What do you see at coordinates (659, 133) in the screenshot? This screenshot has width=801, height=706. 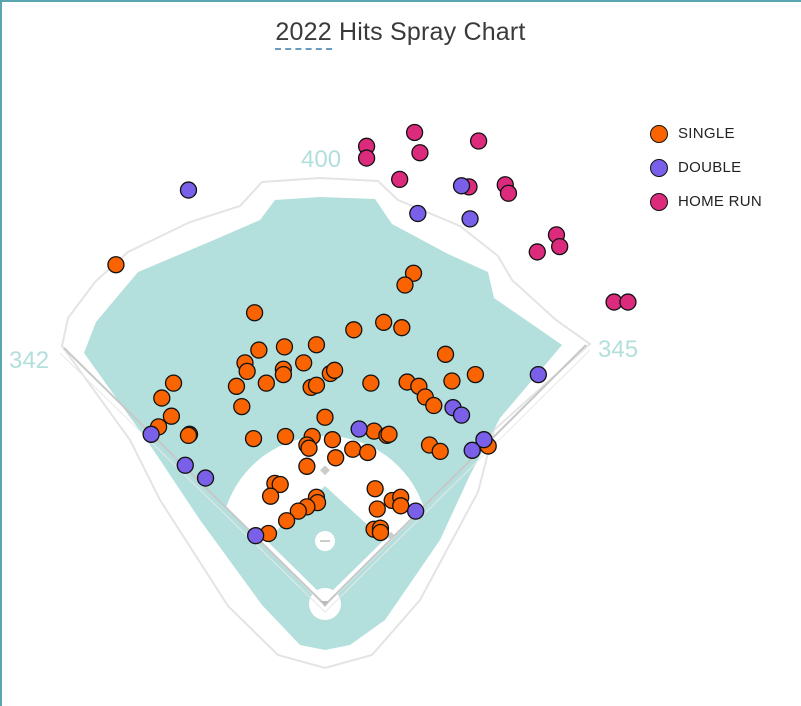 I see `single-swatch-icon` at bounding box center [659, 133].